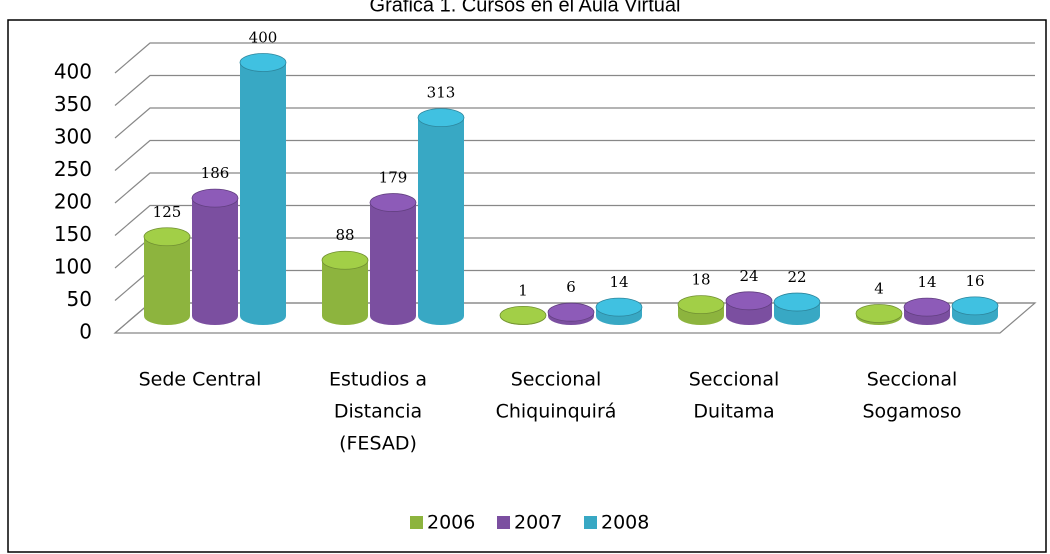  I want to click on y-tick-label: 250, so click(73, 169).